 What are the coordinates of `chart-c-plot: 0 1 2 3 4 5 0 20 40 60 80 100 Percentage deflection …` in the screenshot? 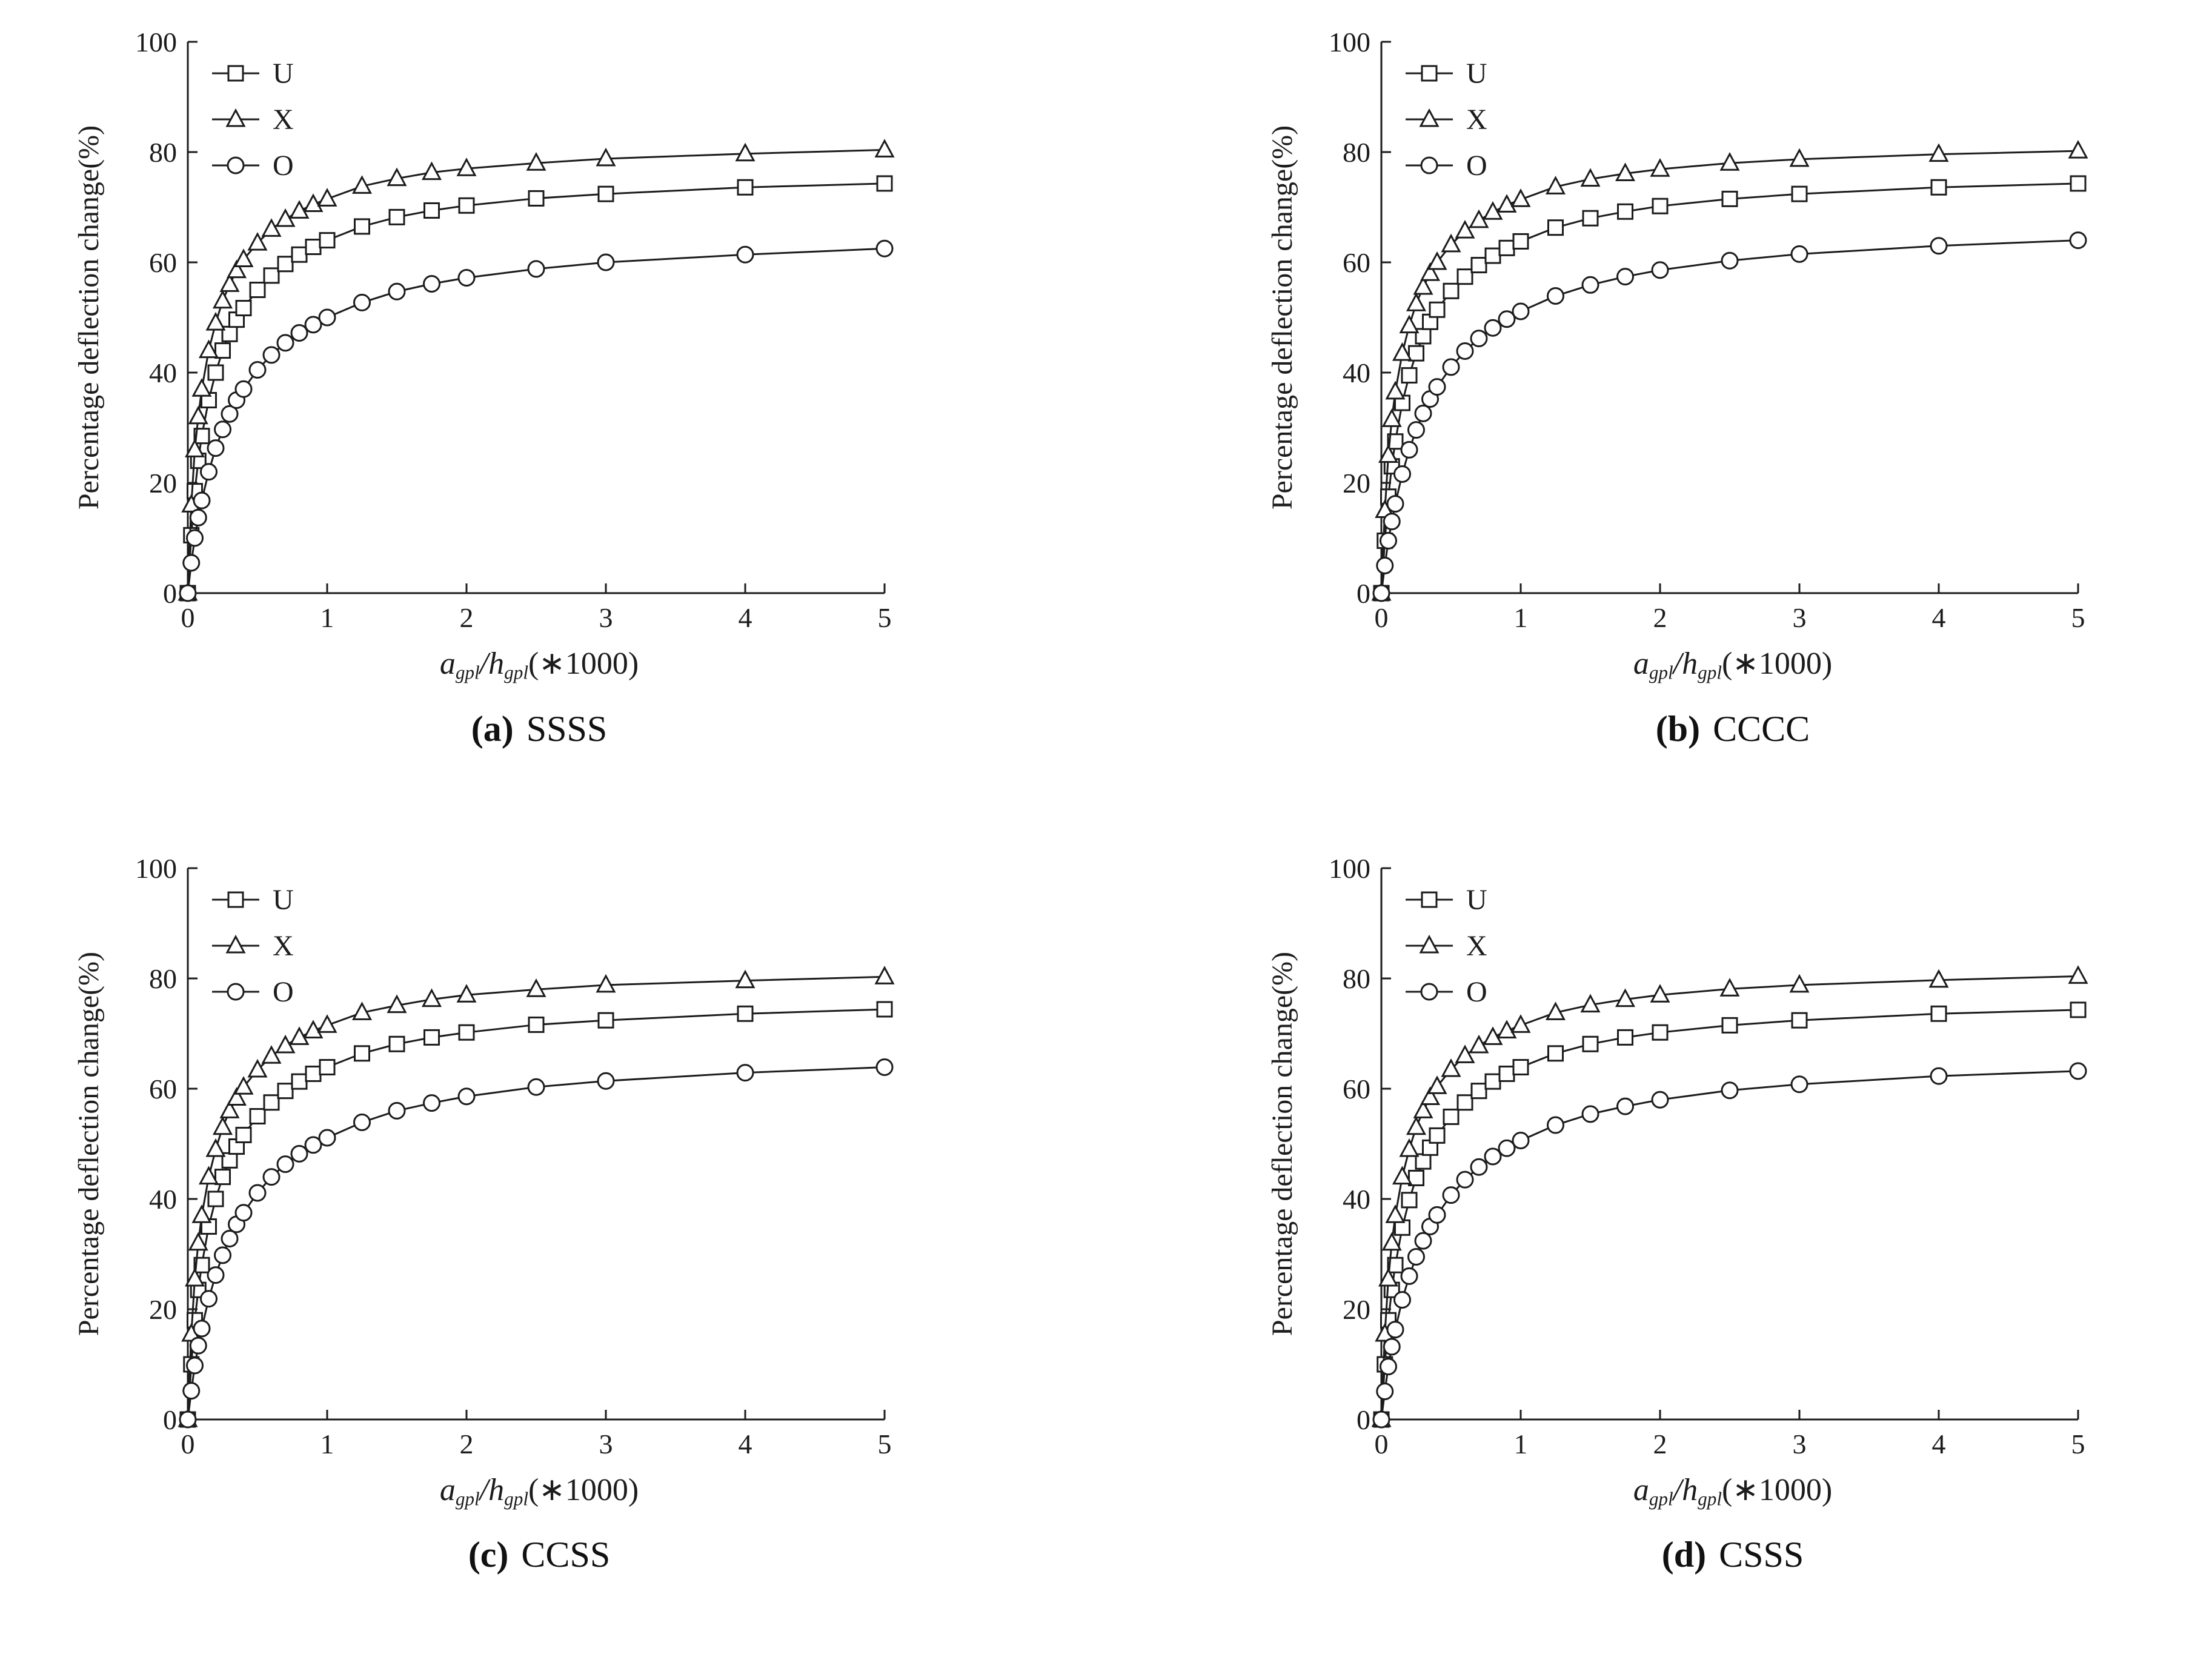 It's located at (484, 1156).